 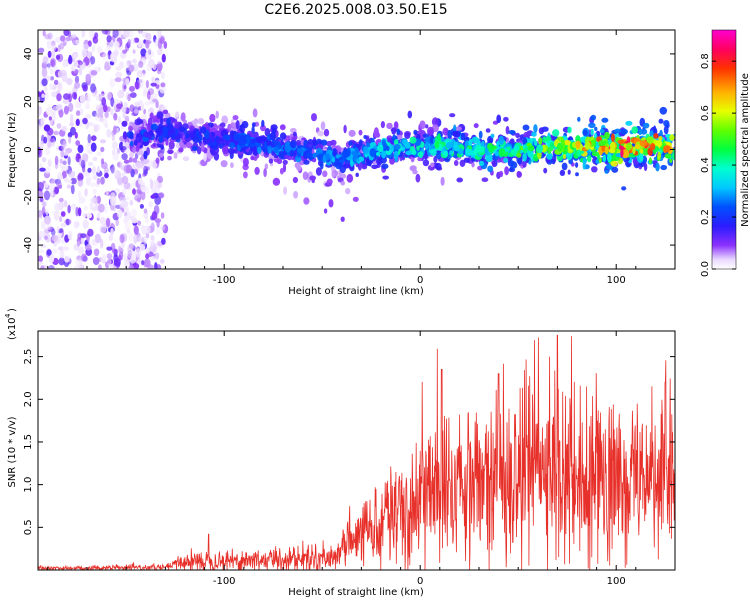 I want to click on spectrogram-x-tick-label: -100, so click(x=224, y=280).